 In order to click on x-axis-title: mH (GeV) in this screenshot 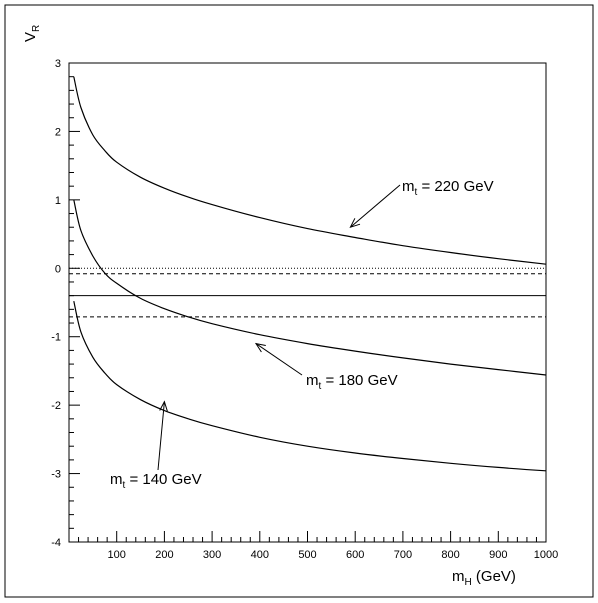, I will do `click(484, 578)`.